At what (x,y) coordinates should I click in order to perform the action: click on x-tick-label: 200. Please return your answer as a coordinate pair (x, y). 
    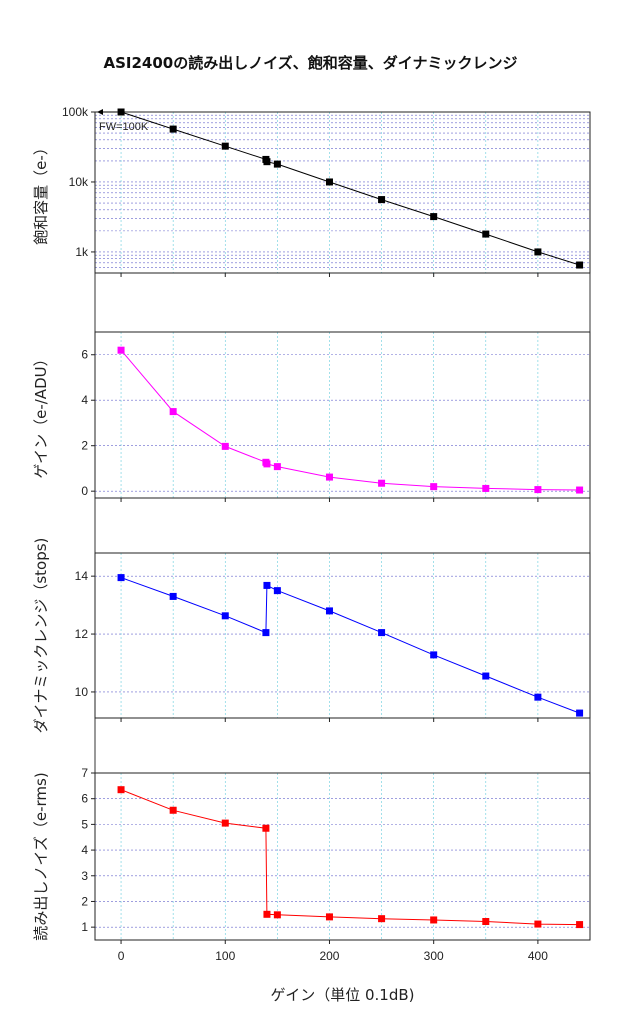
    Looking at the image, I should click on (329, 956).